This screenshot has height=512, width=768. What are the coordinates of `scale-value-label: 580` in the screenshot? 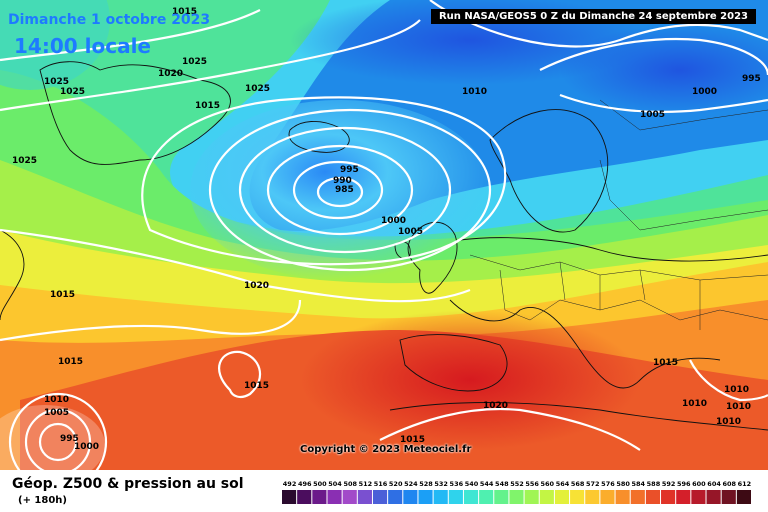 It's located at (623, 484).